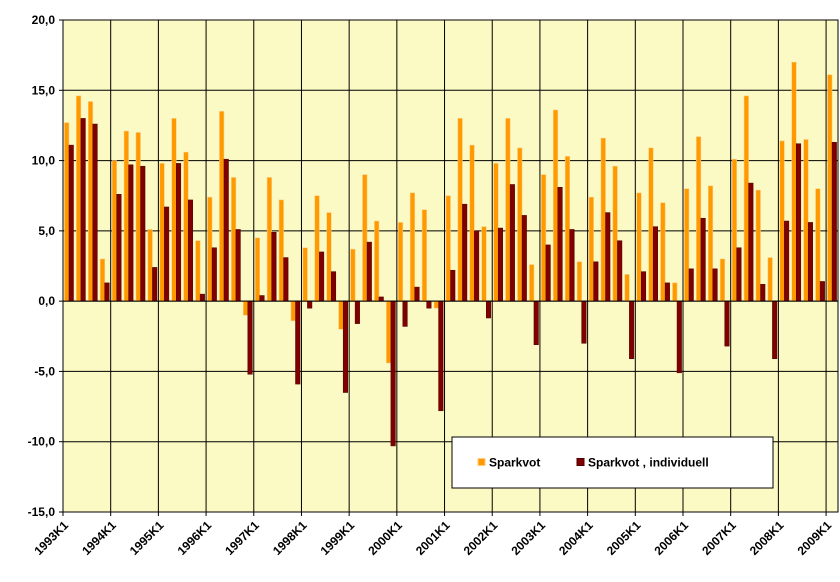 Image resolution: width=840 pixels, height=582 pixels. Describe the element at coordinates (46, 231) in the screenshot. I see `y-tick-label: 5,0` at that location.